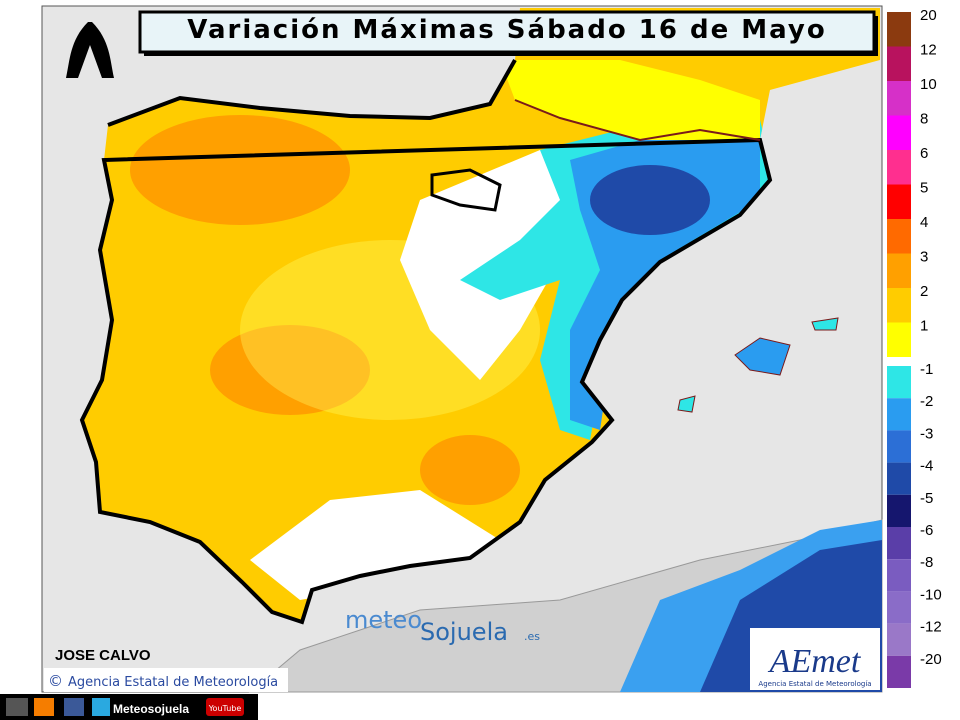 Image resolution: width=960 pixels, height=720 pixels. Describe the element at coordinates (931, 627) in the screenshot. I see `legend-label: -12` at that location.